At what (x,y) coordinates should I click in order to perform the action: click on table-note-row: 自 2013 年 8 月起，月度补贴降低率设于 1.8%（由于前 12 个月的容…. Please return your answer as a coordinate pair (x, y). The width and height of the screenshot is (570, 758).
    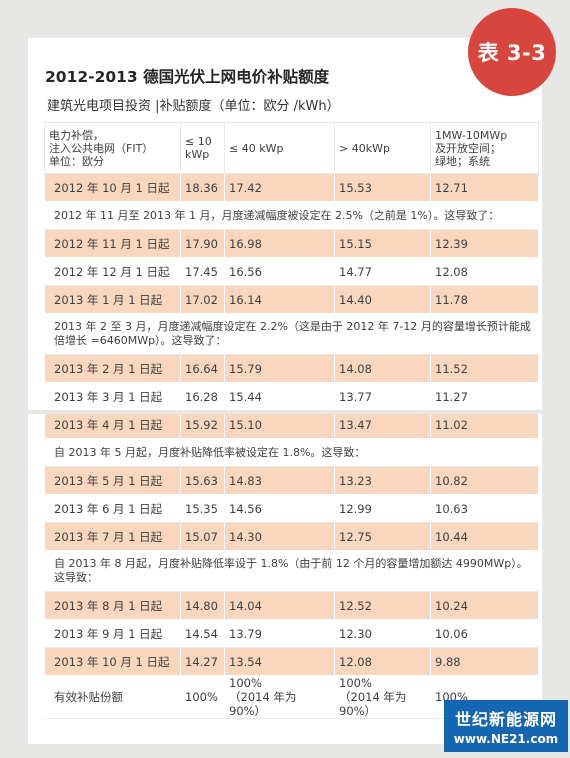
    Looking at the image, I should click on (291, 571).